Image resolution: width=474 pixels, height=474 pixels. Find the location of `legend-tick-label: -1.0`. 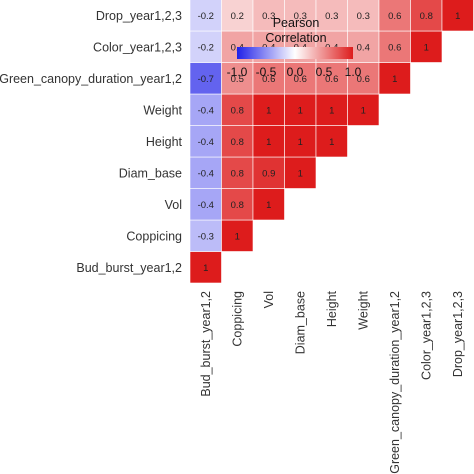

legend-tick-label: -1.0 is located at coordinates (237, 72).